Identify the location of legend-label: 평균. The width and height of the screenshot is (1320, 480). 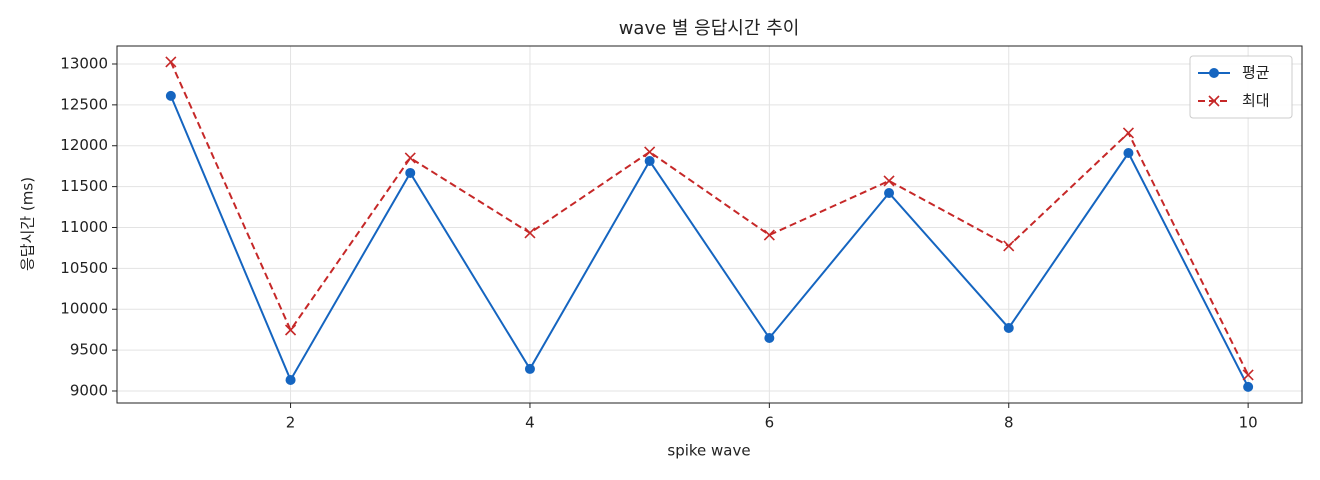
(1256, 73).